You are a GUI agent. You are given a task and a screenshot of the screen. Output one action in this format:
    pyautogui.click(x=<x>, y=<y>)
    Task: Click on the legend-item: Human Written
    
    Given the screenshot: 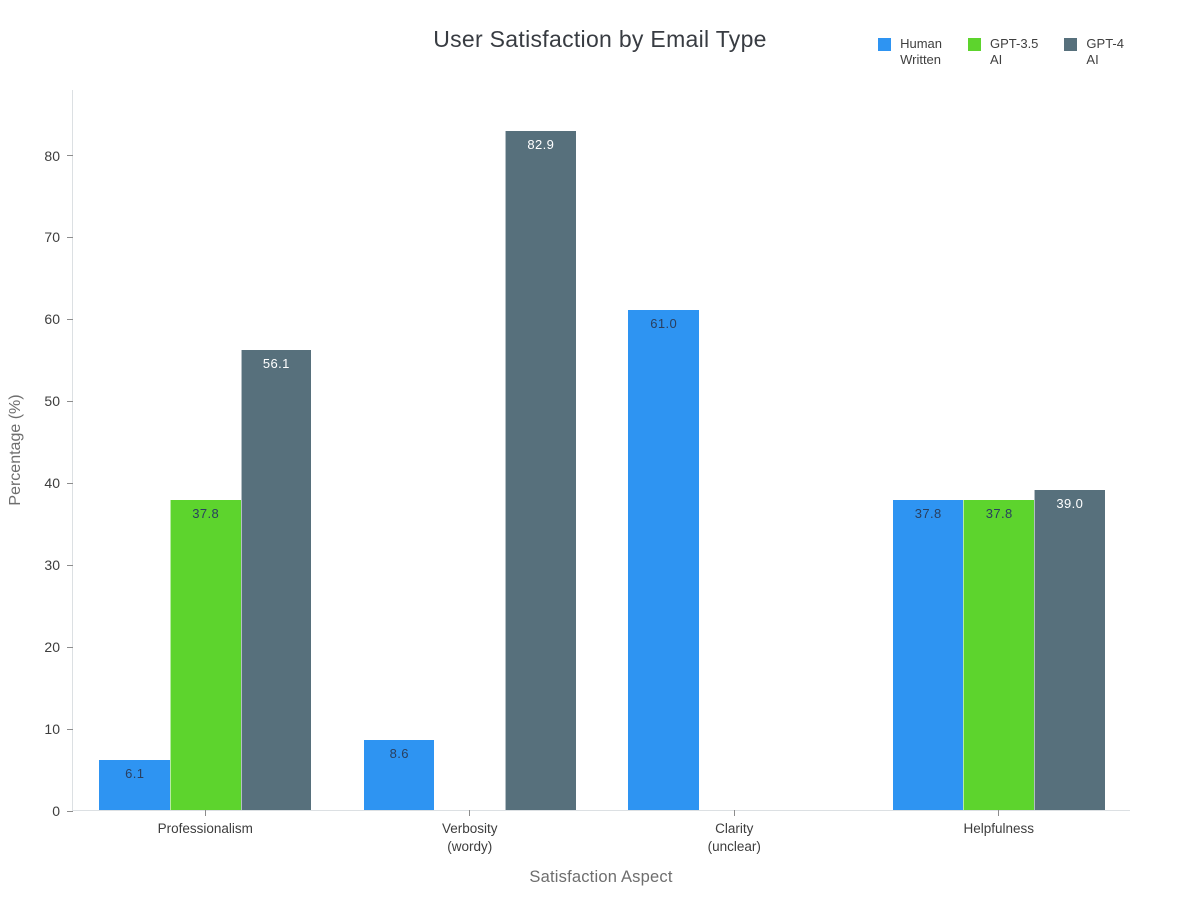 What is the action you would take?
    pyautogui.click(x=910, y=52)
    